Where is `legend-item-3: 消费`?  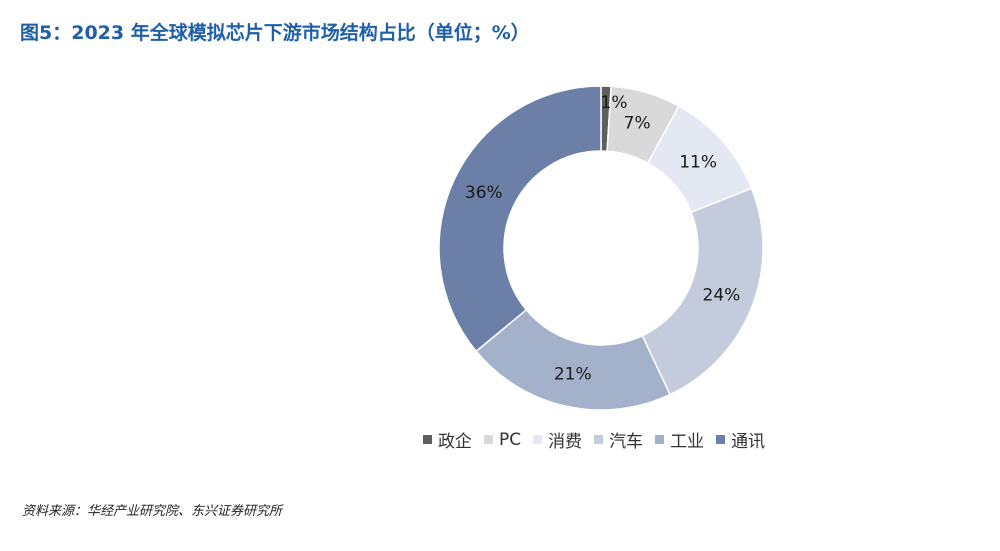 legend-item-3: 消费 is located at coordinates (557, 439).